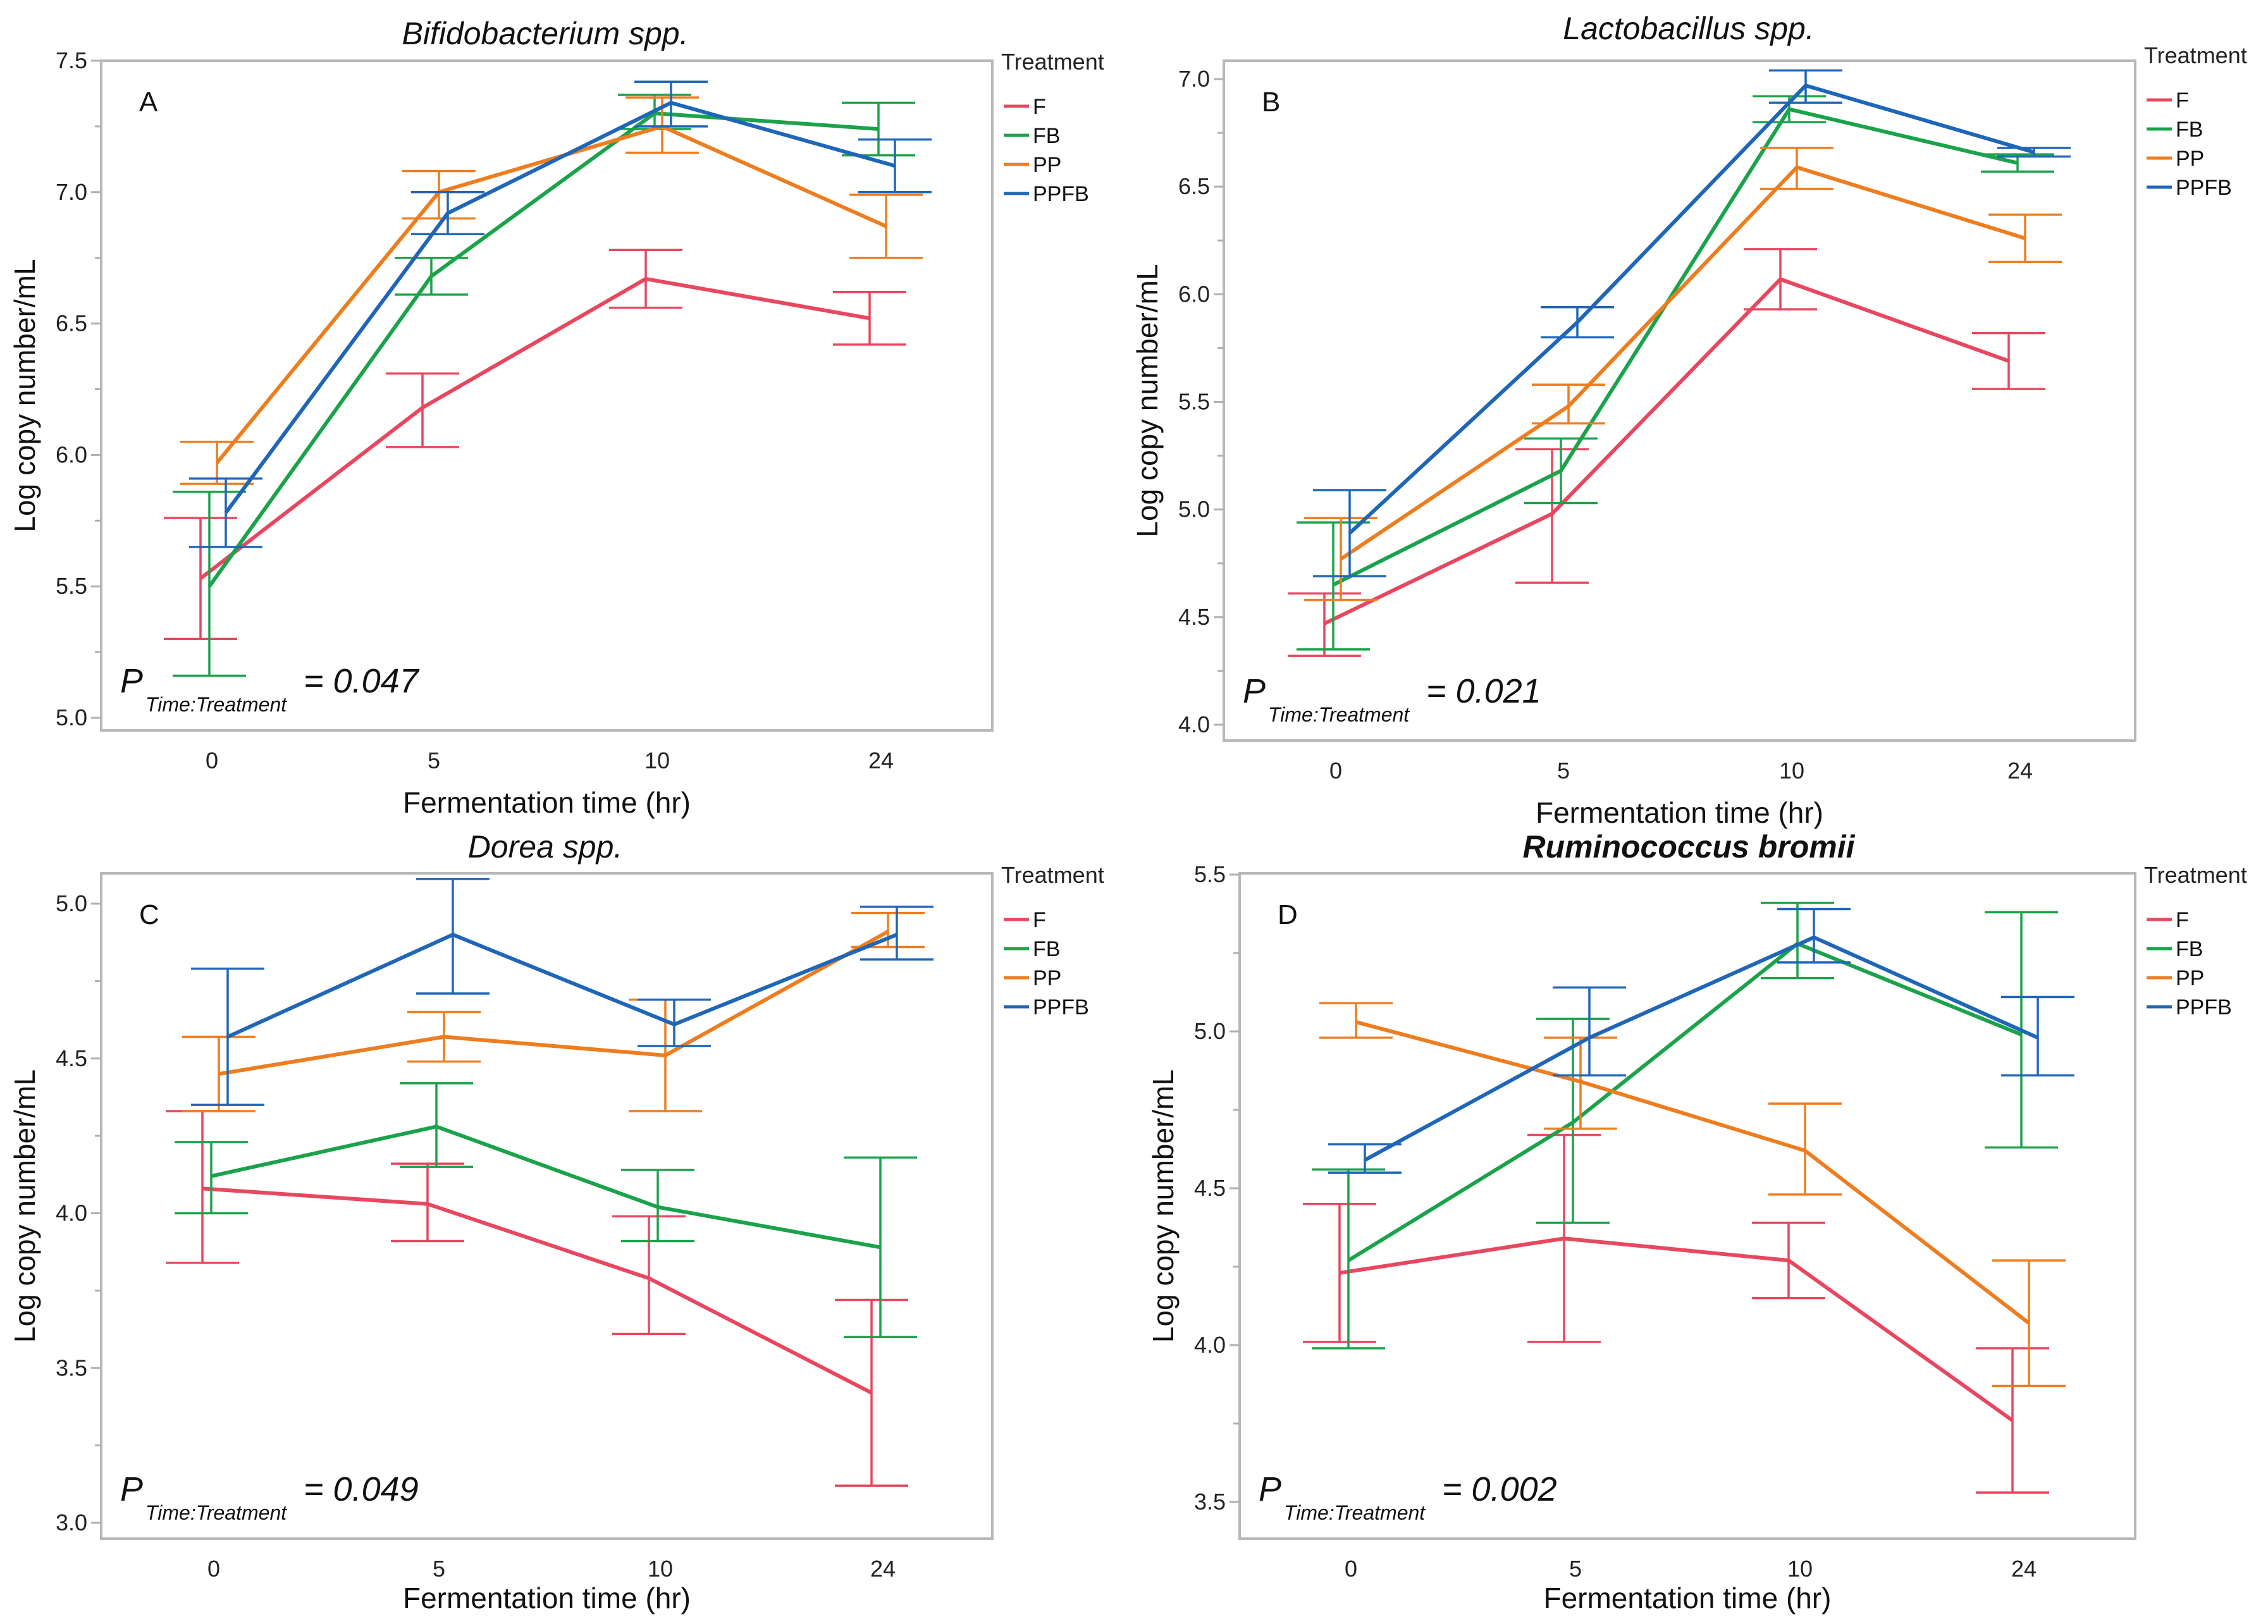  I want to click on y-tick-label: 6.5, so click(1194, 186).